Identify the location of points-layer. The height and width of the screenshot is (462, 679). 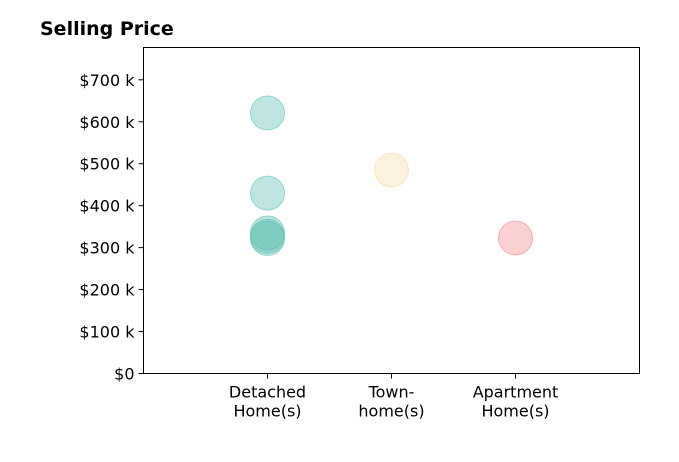
(391, 175).